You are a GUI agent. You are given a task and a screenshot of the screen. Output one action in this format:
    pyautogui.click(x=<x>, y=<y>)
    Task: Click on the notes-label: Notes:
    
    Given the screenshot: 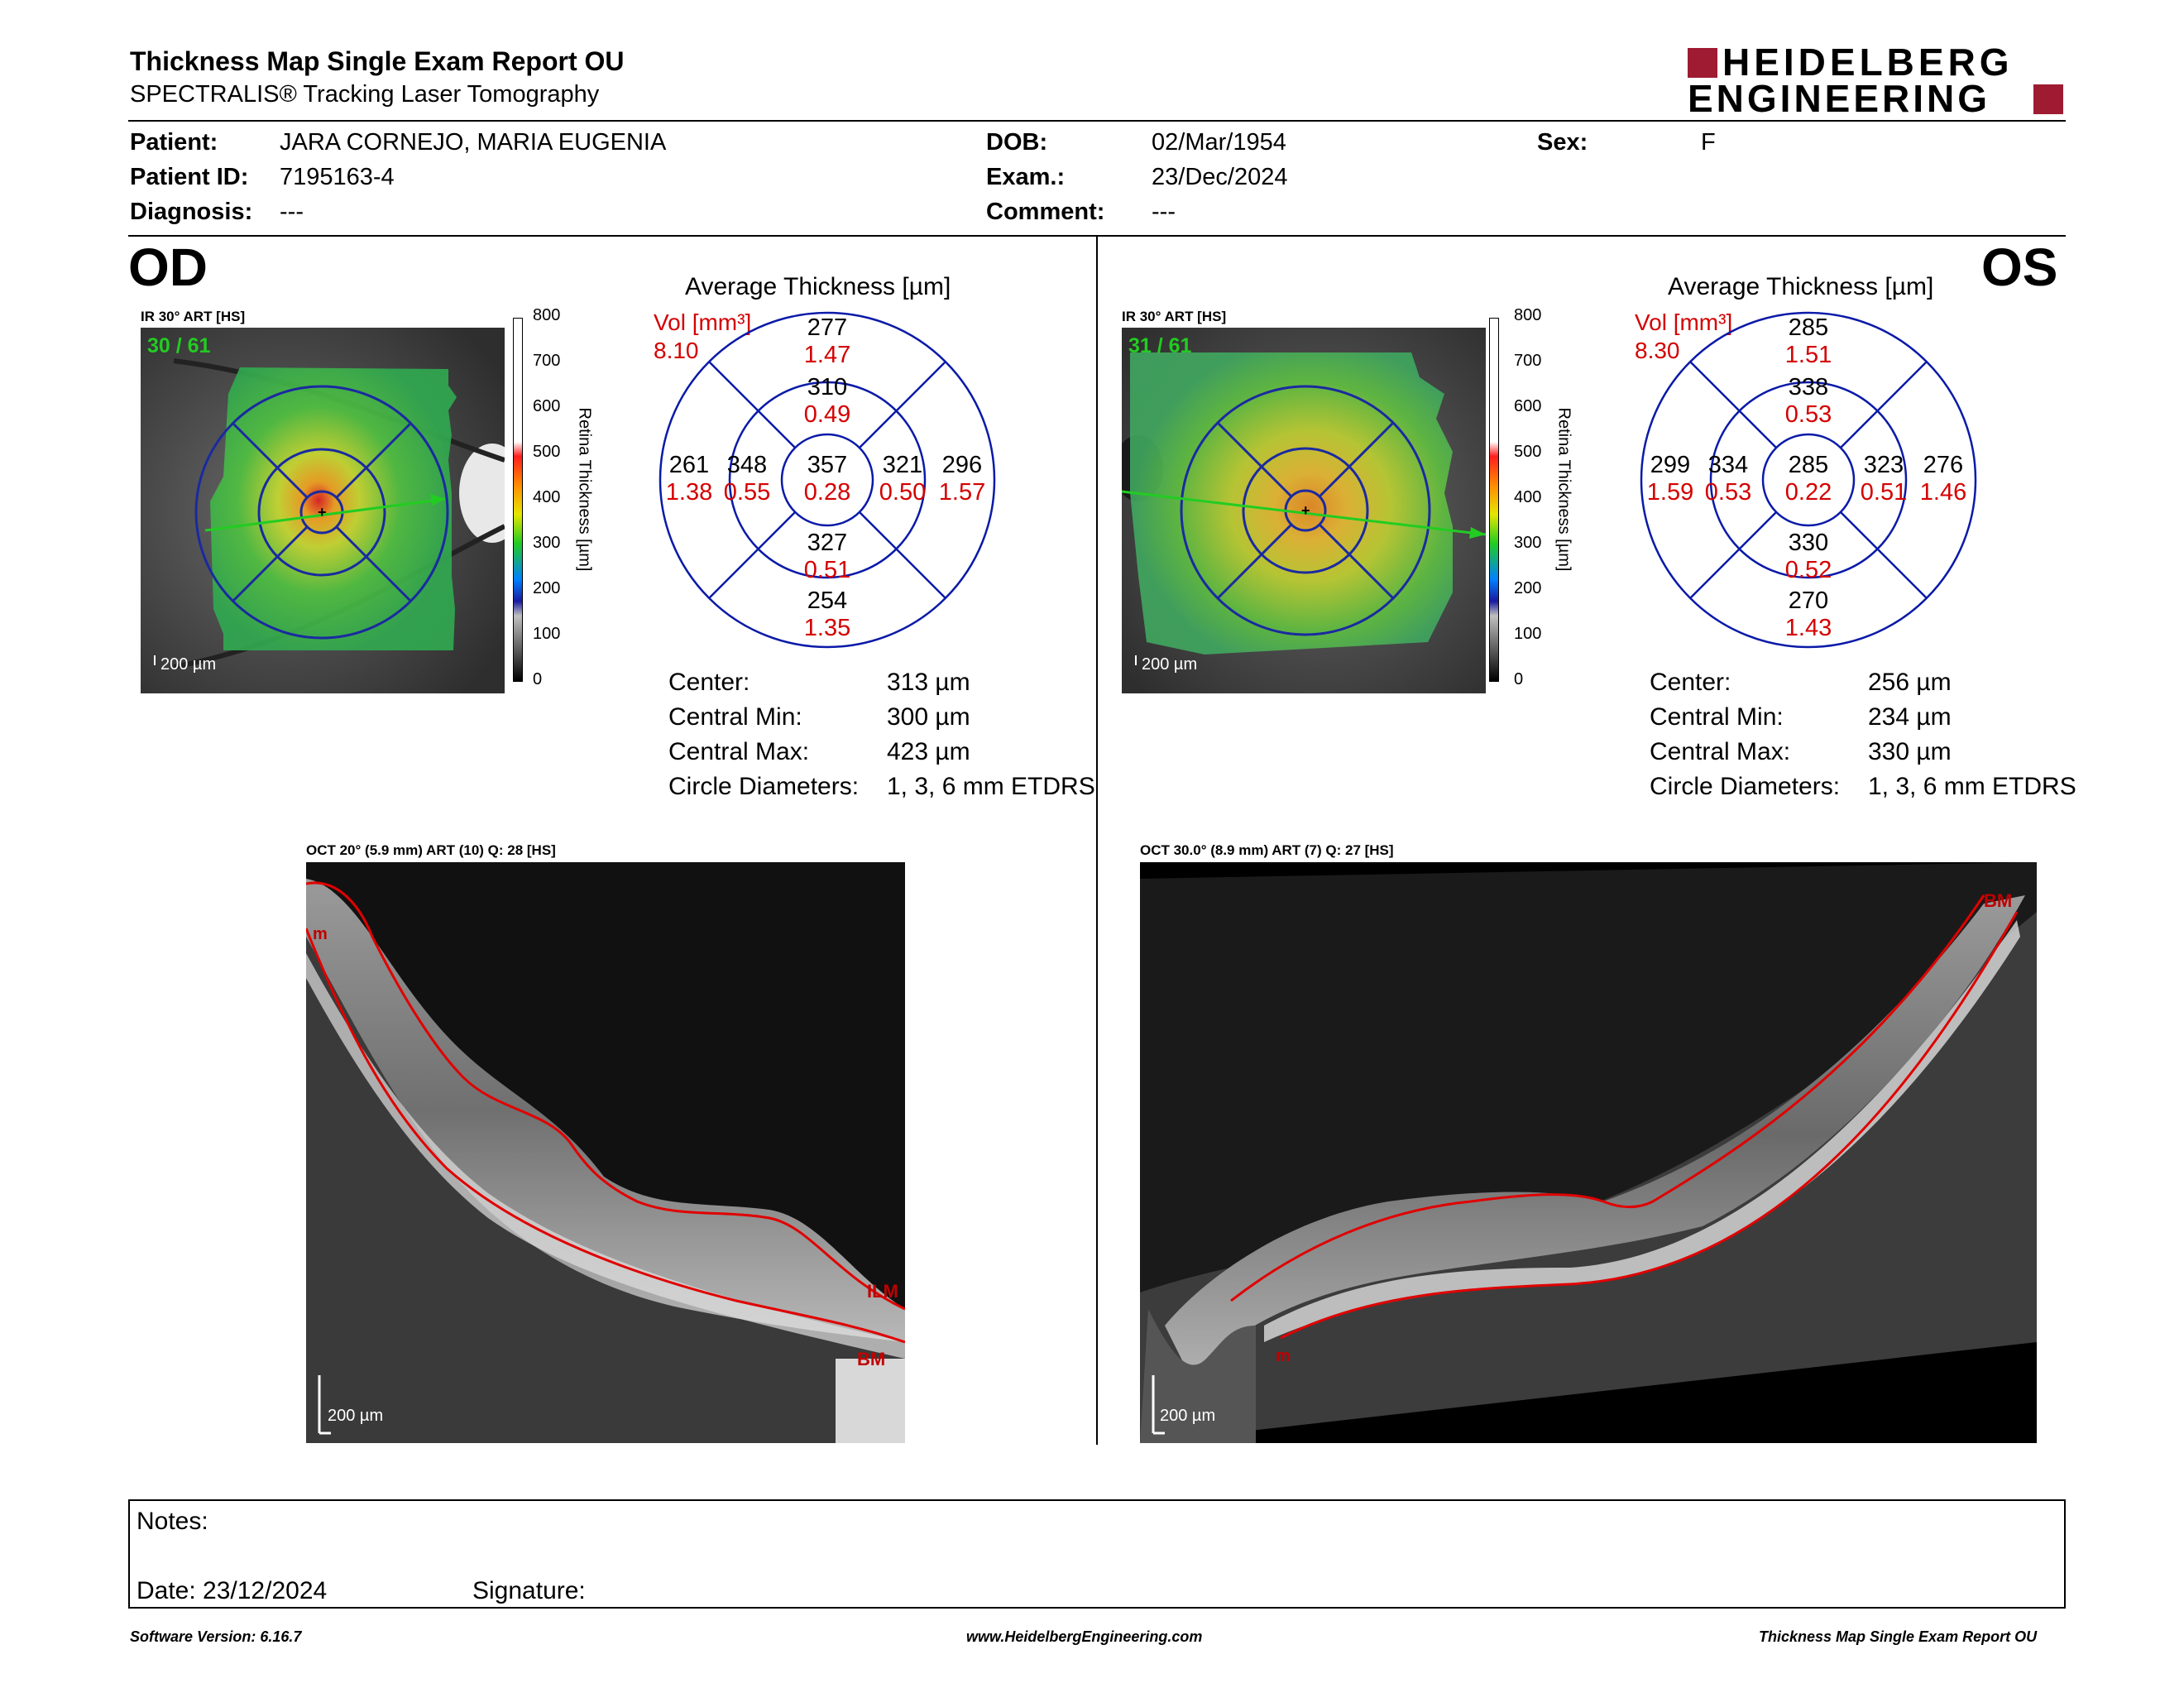 What is the action you would take?
    pyautogui.click(x=172, y=1521)
    